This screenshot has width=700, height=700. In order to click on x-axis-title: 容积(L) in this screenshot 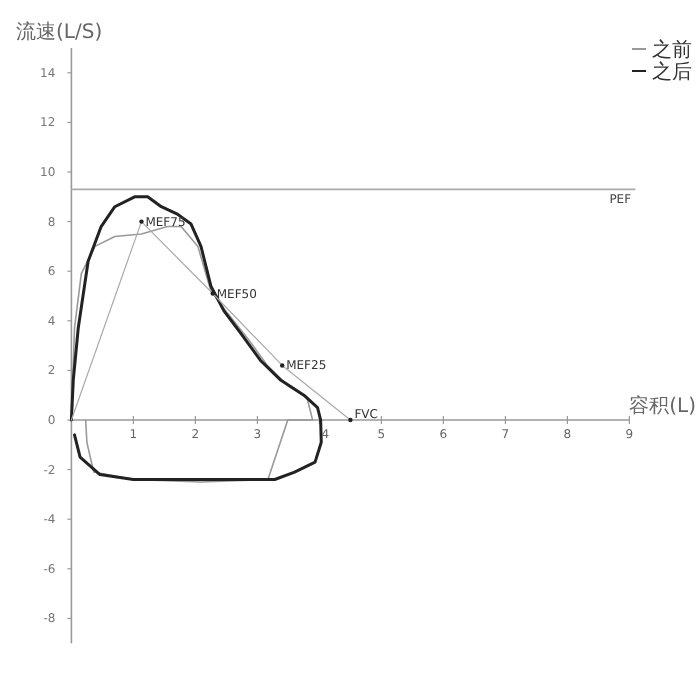, I will do `click(663, 406)`.